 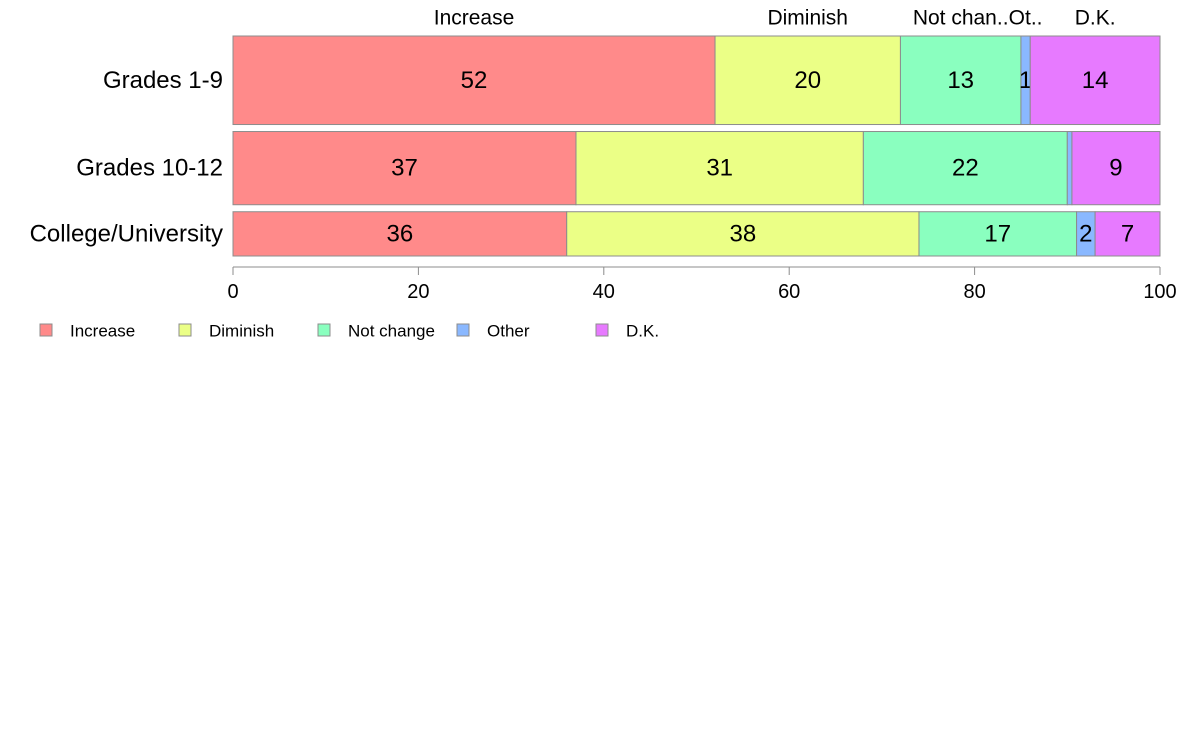 I want to click on legend-item-increase: Increase, so click(x=87, y=331).